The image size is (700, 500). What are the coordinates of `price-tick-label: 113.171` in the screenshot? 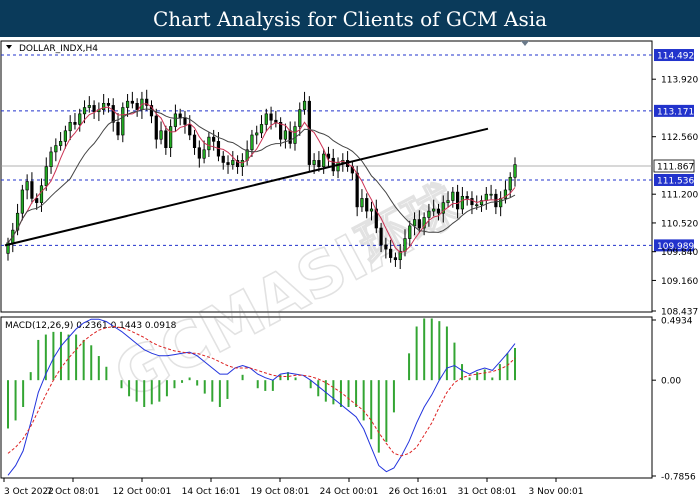 It's located at (675, 112).